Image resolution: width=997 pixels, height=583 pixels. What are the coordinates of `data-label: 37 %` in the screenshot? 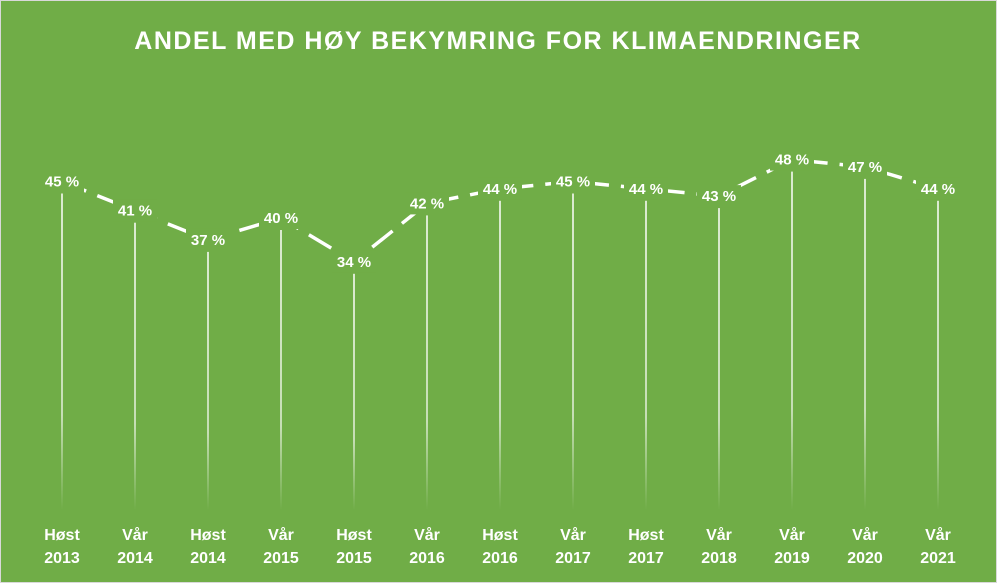 It's located at (208, 240).